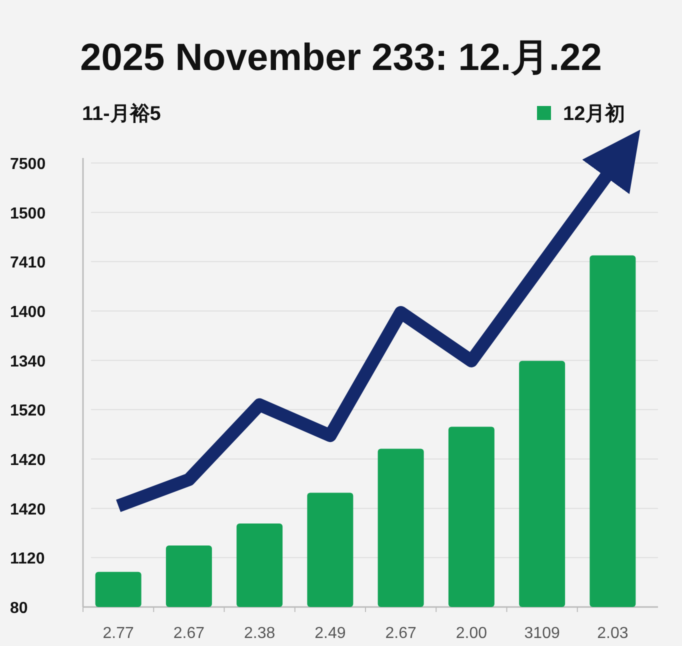 The height and width of the screenshot is (646, 682). What do you see at coordinates (121, 113) in the screenshot?
I see `chart-subtitle: 11-月裕5` at bounding box center [121, 113].